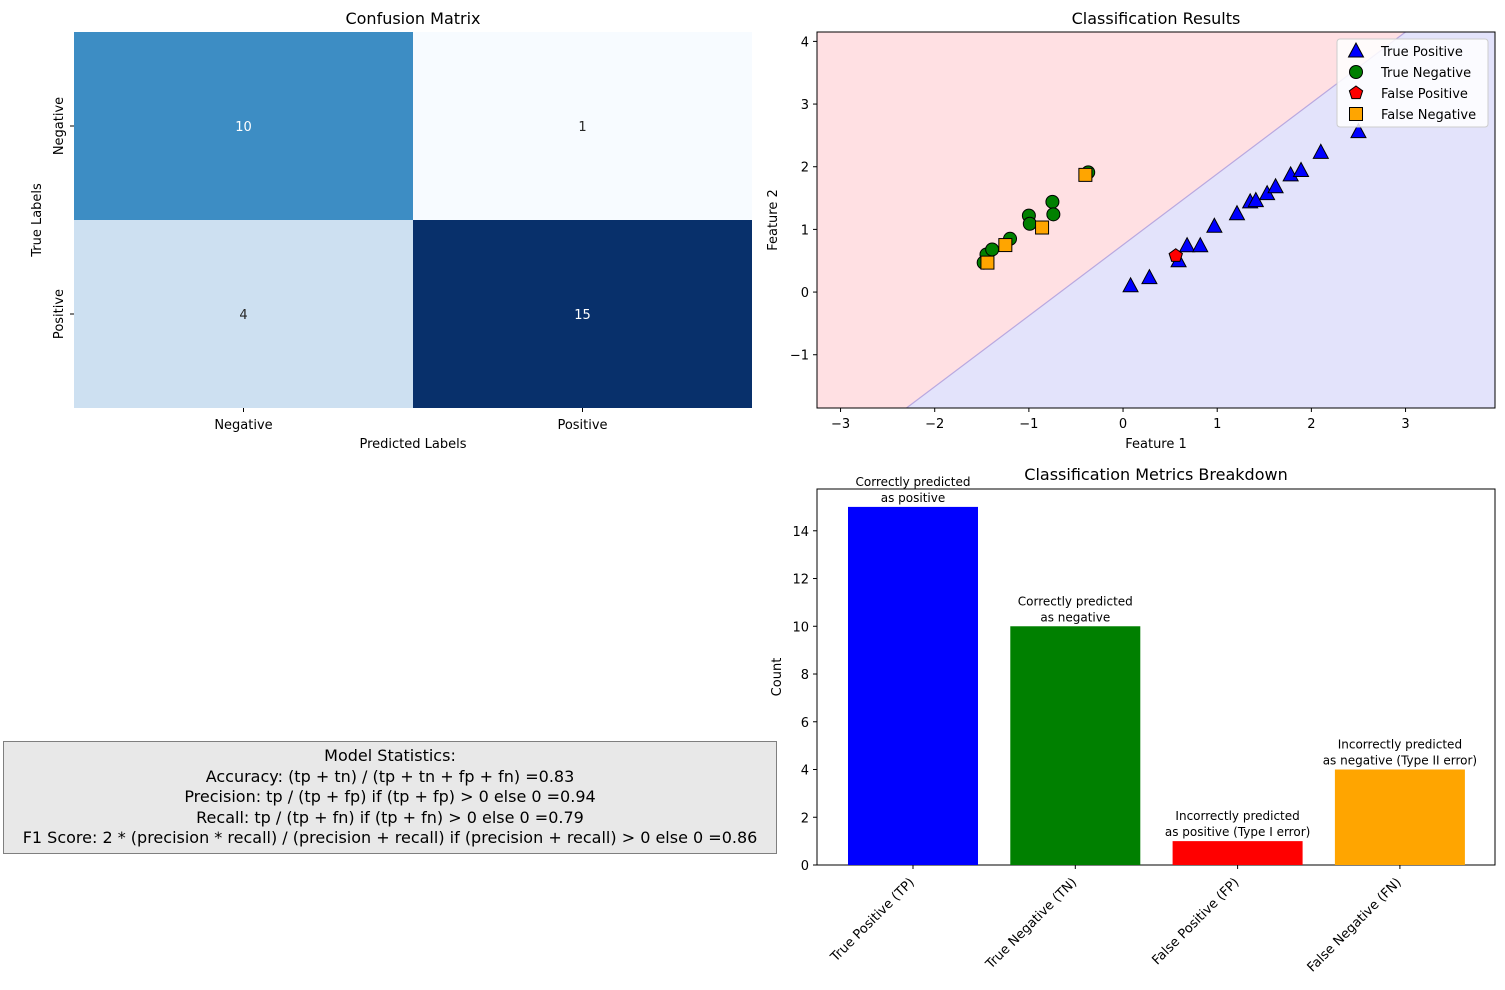 The width and height of the screenshot is (1505, 990). I want to click on bar-y-tick-label: 6, so click(805, 723).